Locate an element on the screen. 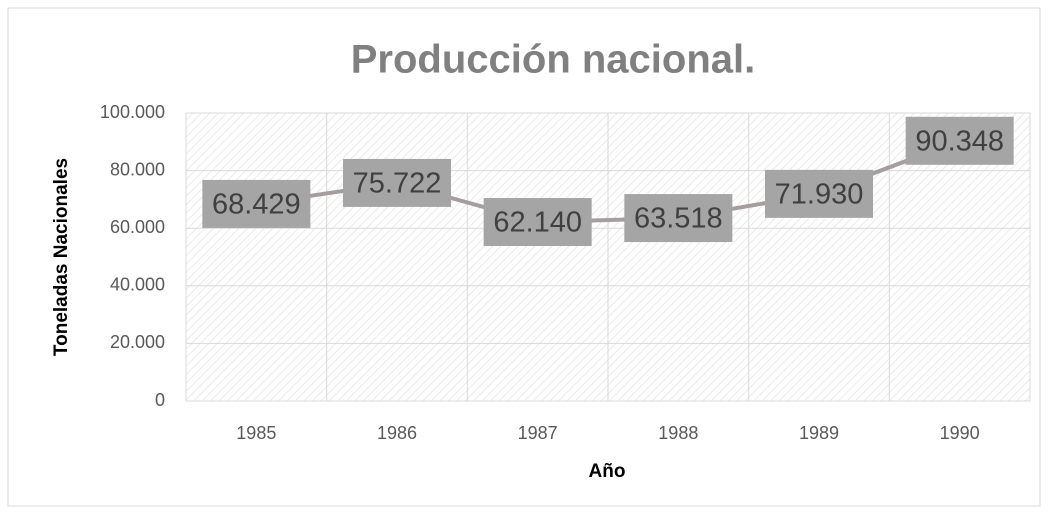 This screenshot has width=1049, height=514. y-axis-label: Toneladas Nacionales is located at coordinates (61, 257).